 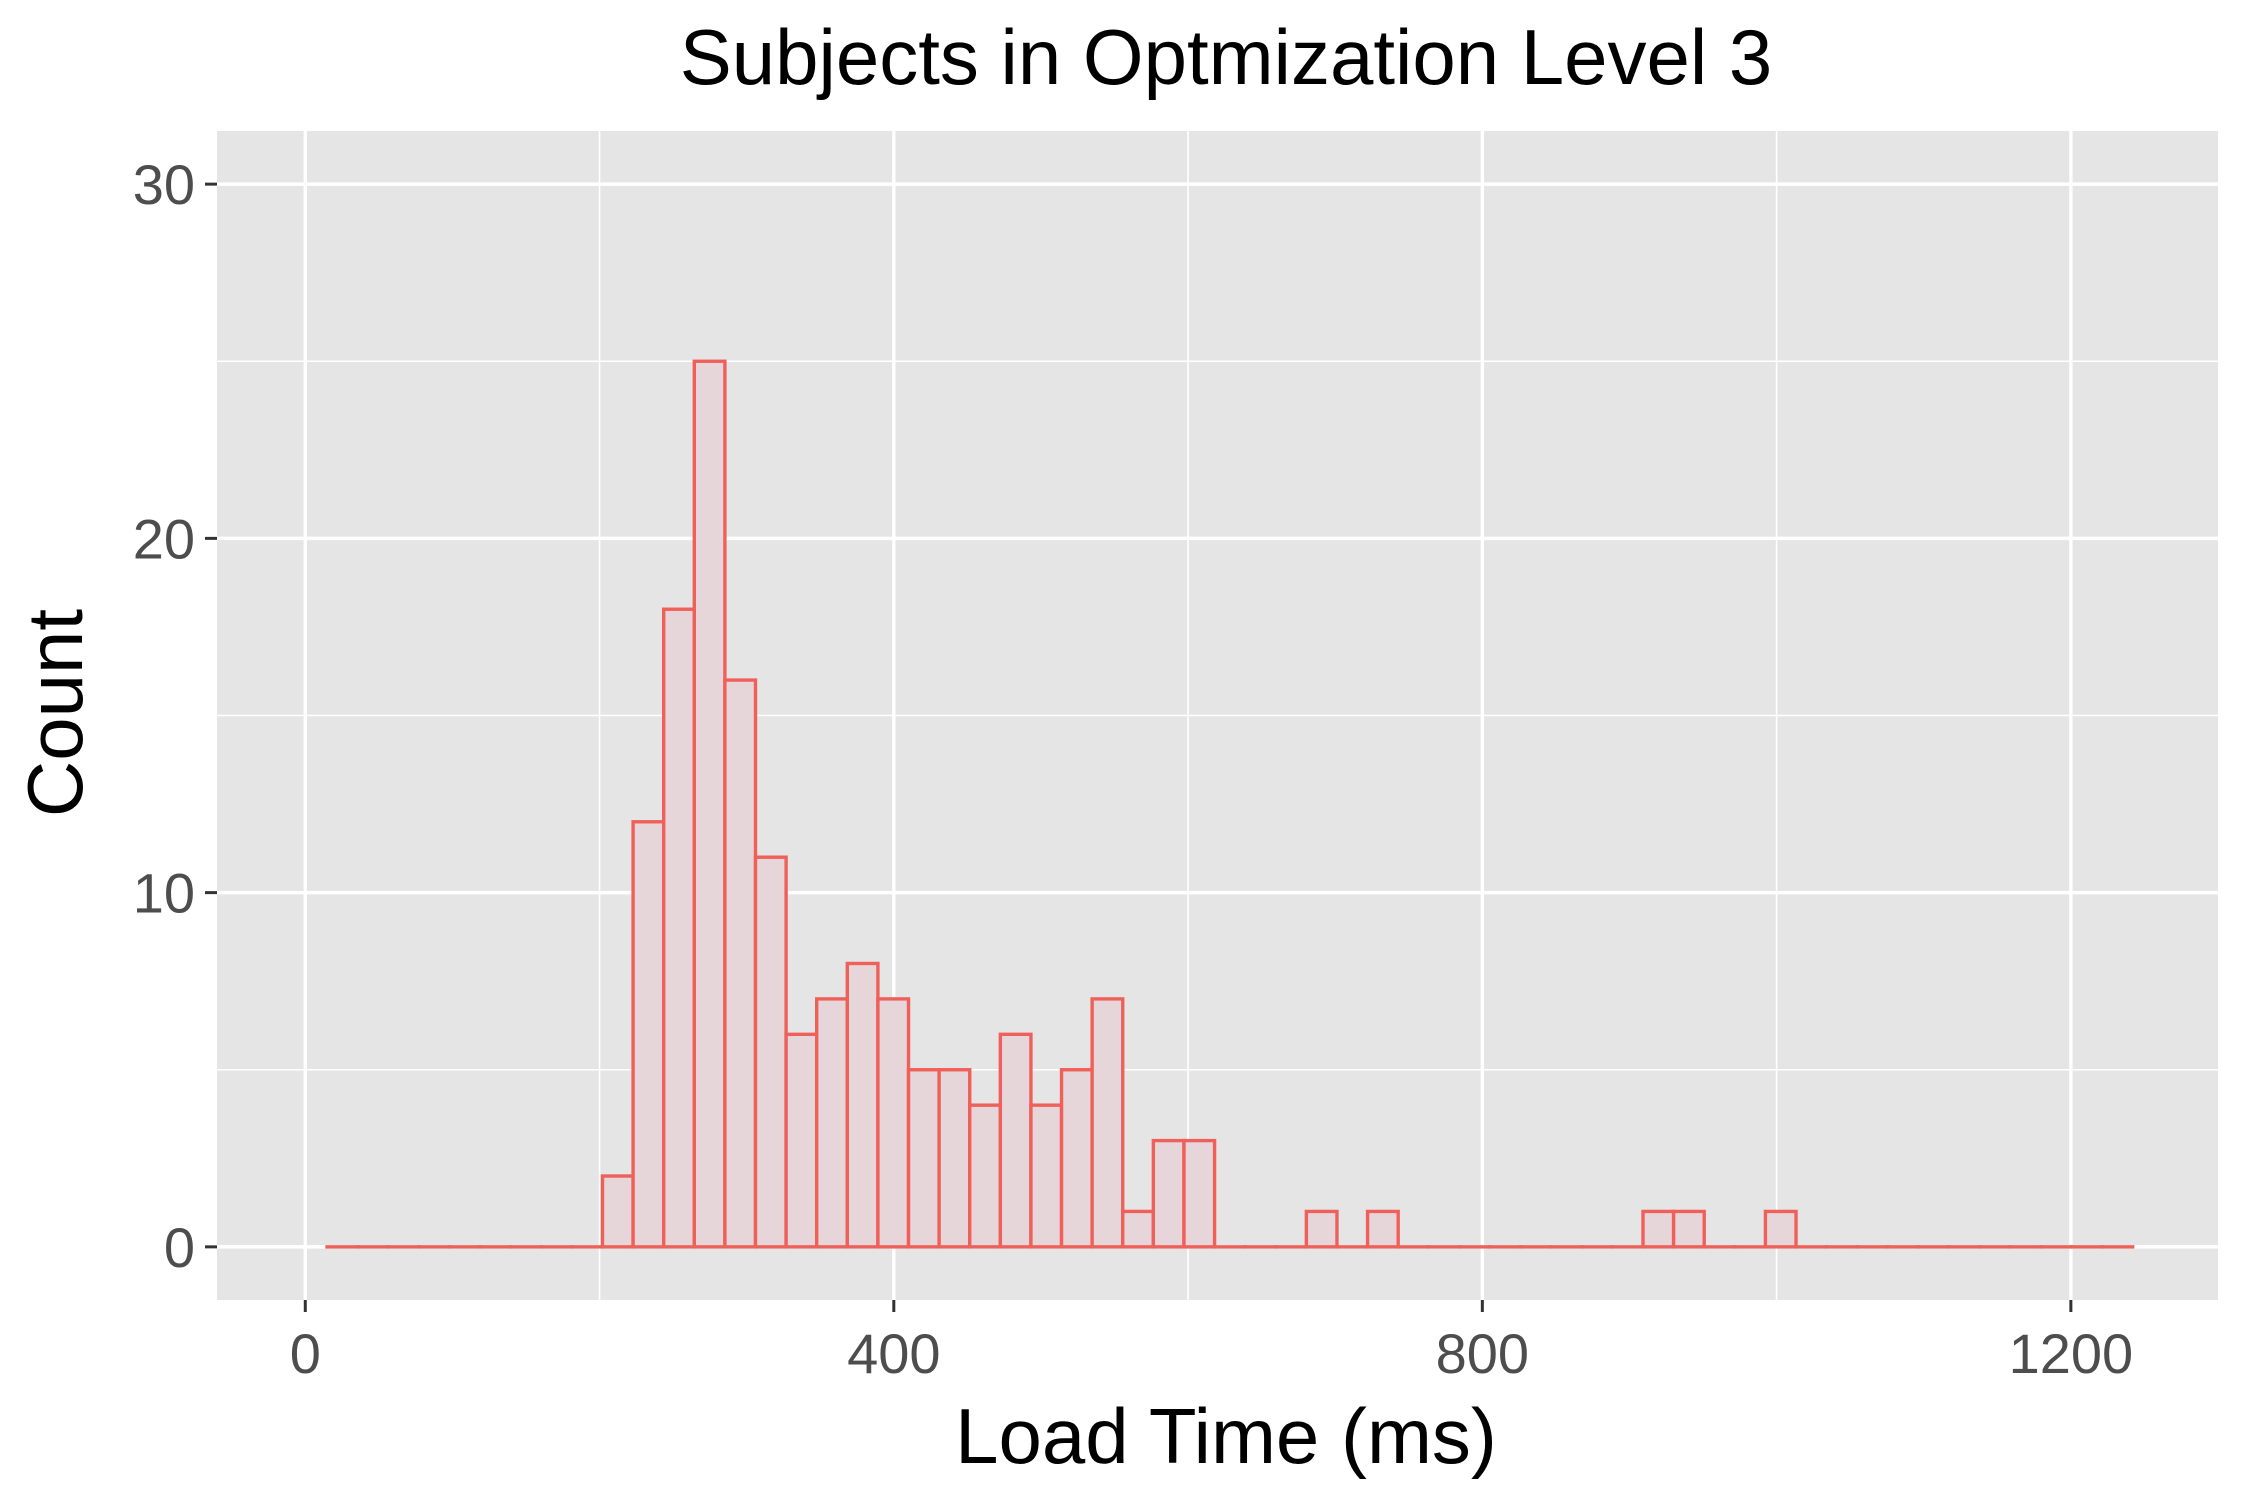 What do you see at coordinates (55, 713) in the screenshot?
I see `y-axis-title: Count` at bounding box center [55, 713].